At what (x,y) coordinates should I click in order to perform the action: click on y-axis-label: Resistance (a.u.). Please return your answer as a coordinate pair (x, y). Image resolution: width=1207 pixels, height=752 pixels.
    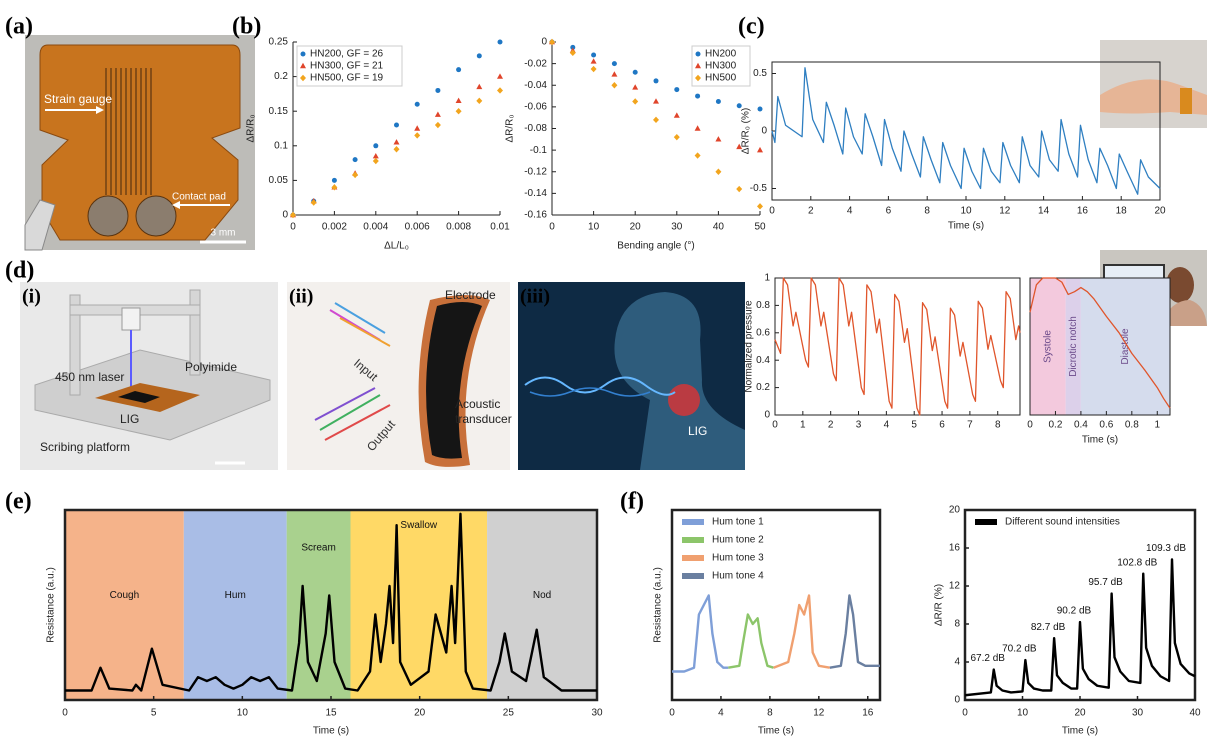
    Looking at the image, I should click on (658, 605).